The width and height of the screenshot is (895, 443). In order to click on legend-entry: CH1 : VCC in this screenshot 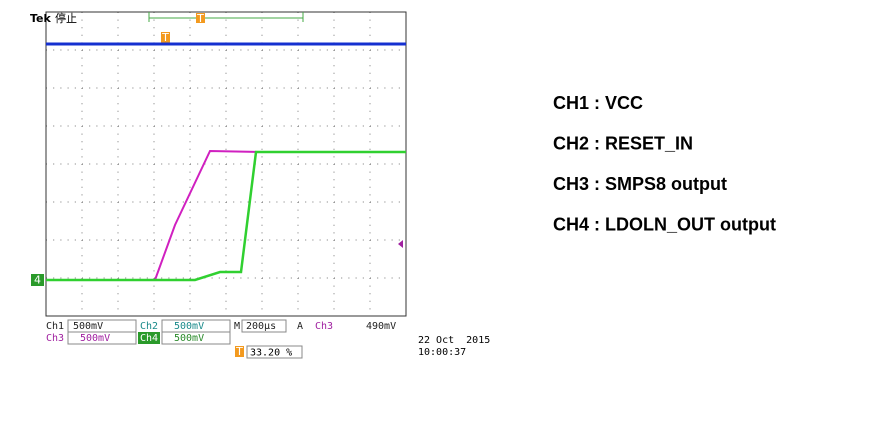, I will do `click(598, 103)`.